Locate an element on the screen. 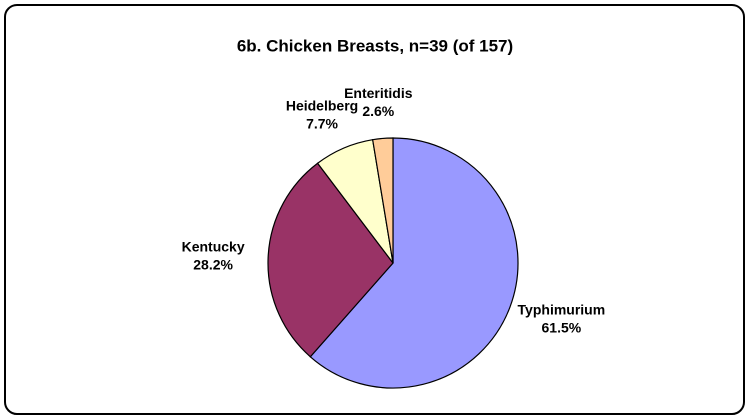  slice-value-label: 2.6% is located at coordinates (378, 111).